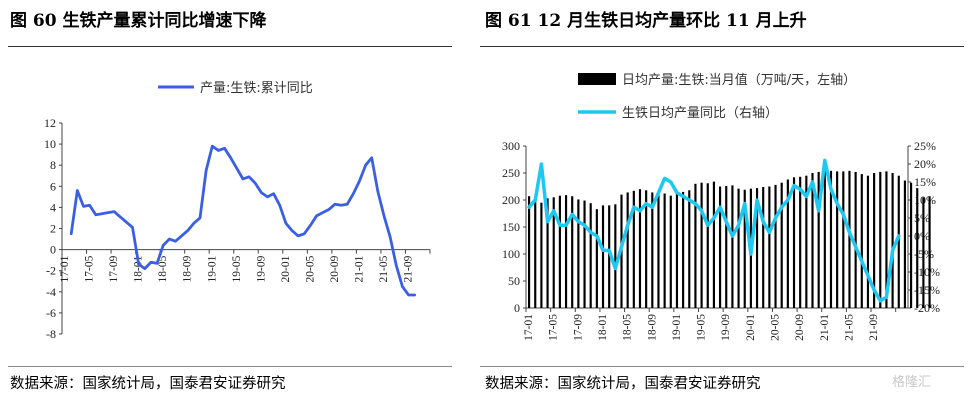  What do you see at coordinates (726, 327) in the screenshot?
I see `right-x-tick-label: 19-09` at bounding box center [726, 327].